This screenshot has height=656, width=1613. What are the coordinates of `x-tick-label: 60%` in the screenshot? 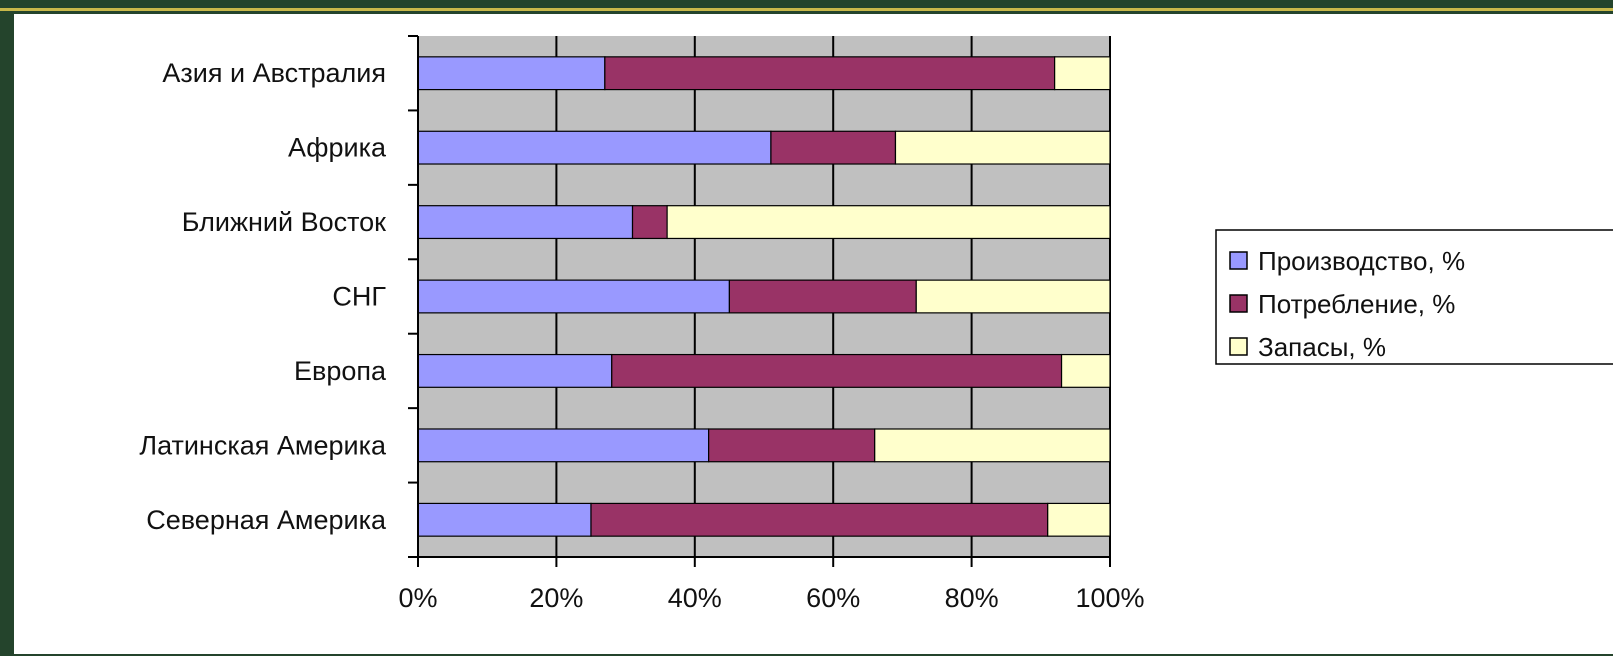 It's located at (833, 598).